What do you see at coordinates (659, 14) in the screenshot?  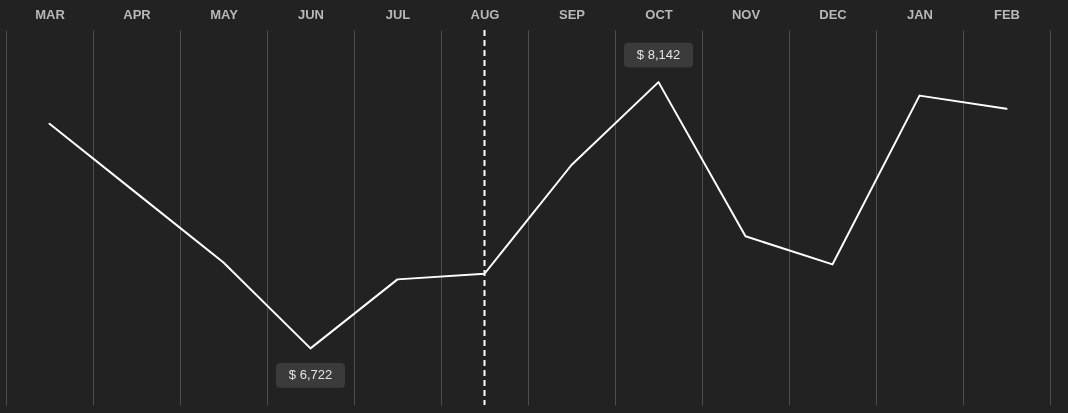 I see `x-tick-label: OCT` at bounding box center [659, 14].